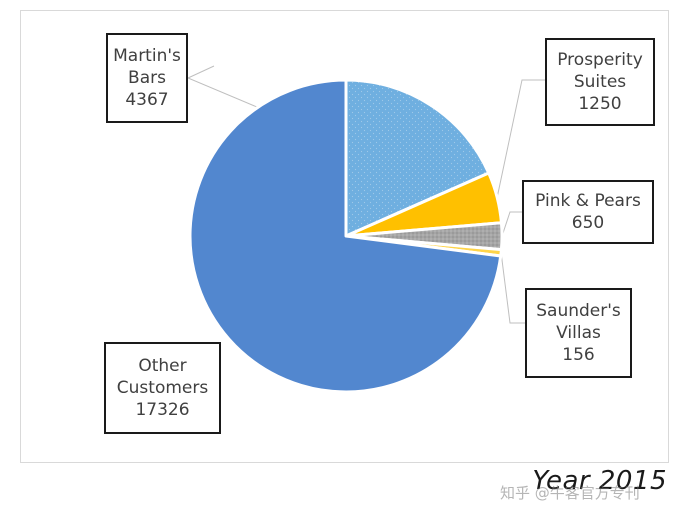 The height and width of the screenshot is (510, 681). I want to click on data-label-value: 1250, so click(600, 104).